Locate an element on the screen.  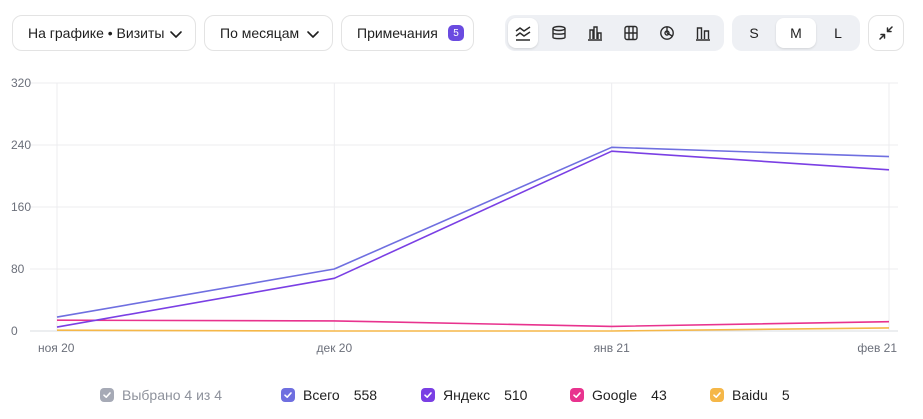
y-axis-ticks: 0 80 160 240 320 is located at coordinates (21, 207).